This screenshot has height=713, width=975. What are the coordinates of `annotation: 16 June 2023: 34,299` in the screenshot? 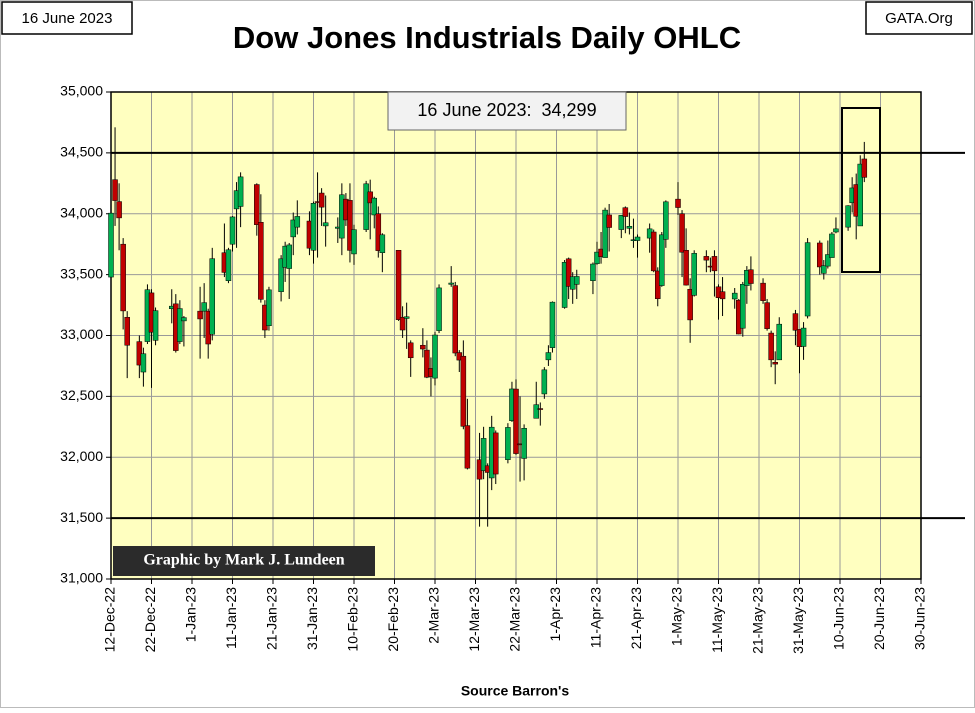 It's located at (506, 110).